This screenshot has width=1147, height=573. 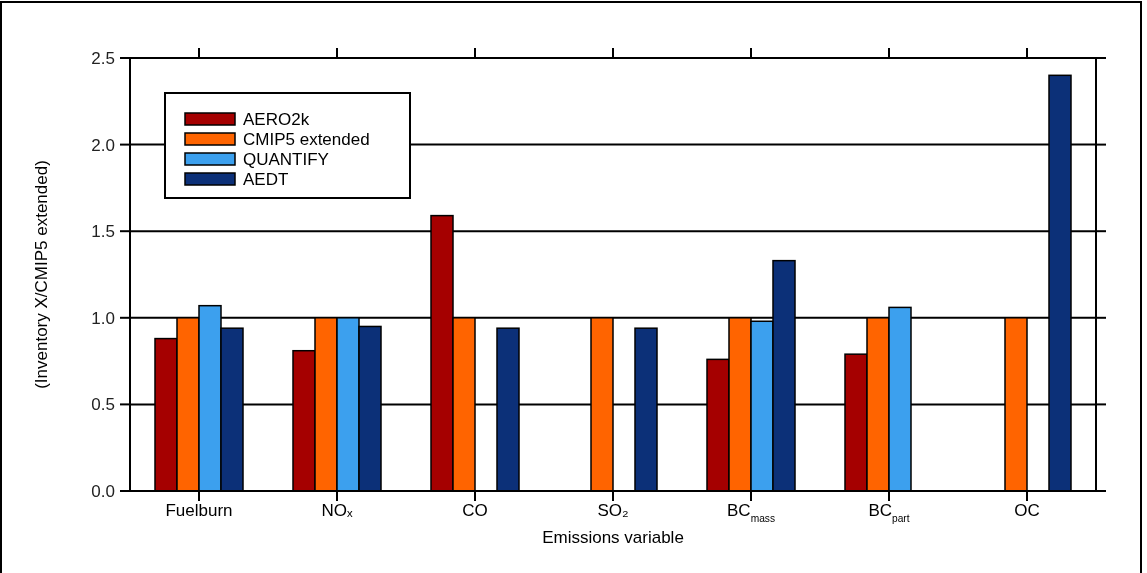 I want to click on y-tick-label: 0.5, so click(x=103, y=405).